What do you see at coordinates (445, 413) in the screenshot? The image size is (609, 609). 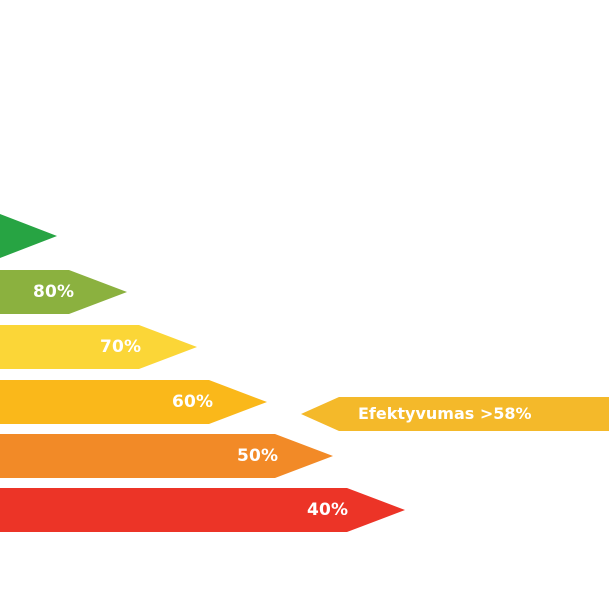 I see `efficiency-indicator-label: Efektyvumas >58%` at bounding box center [445, 413].